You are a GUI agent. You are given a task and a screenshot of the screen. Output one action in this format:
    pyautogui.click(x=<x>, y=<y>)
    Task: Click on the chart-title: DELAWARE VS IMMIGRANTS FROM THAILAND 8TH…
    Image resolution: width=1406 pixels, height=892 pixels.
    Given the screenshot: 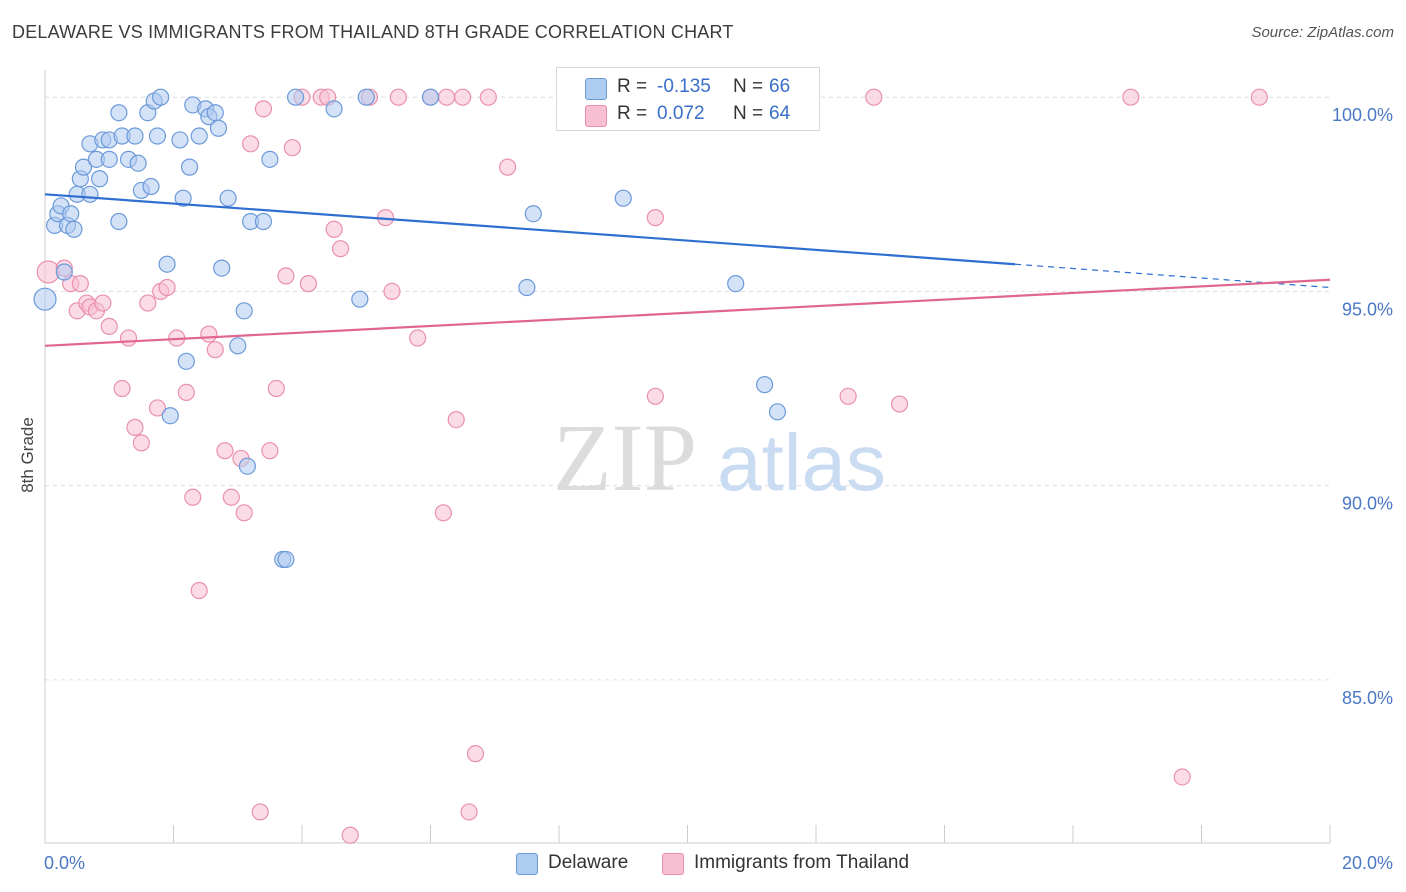 What is the action you would take?
    pyautogui.click(x=373, y=32)
    